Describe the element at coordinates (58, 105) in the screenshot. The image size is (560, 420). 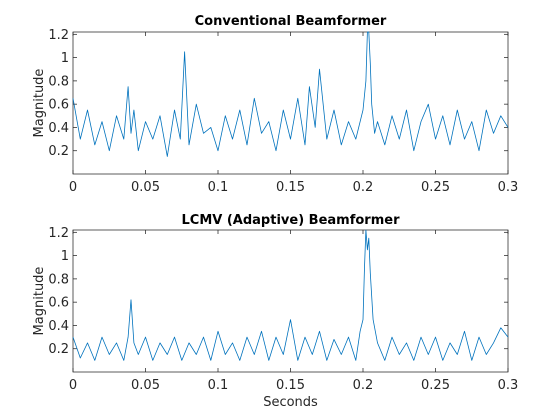
I see `top-plot-ytick-label: 0.6` at that location.